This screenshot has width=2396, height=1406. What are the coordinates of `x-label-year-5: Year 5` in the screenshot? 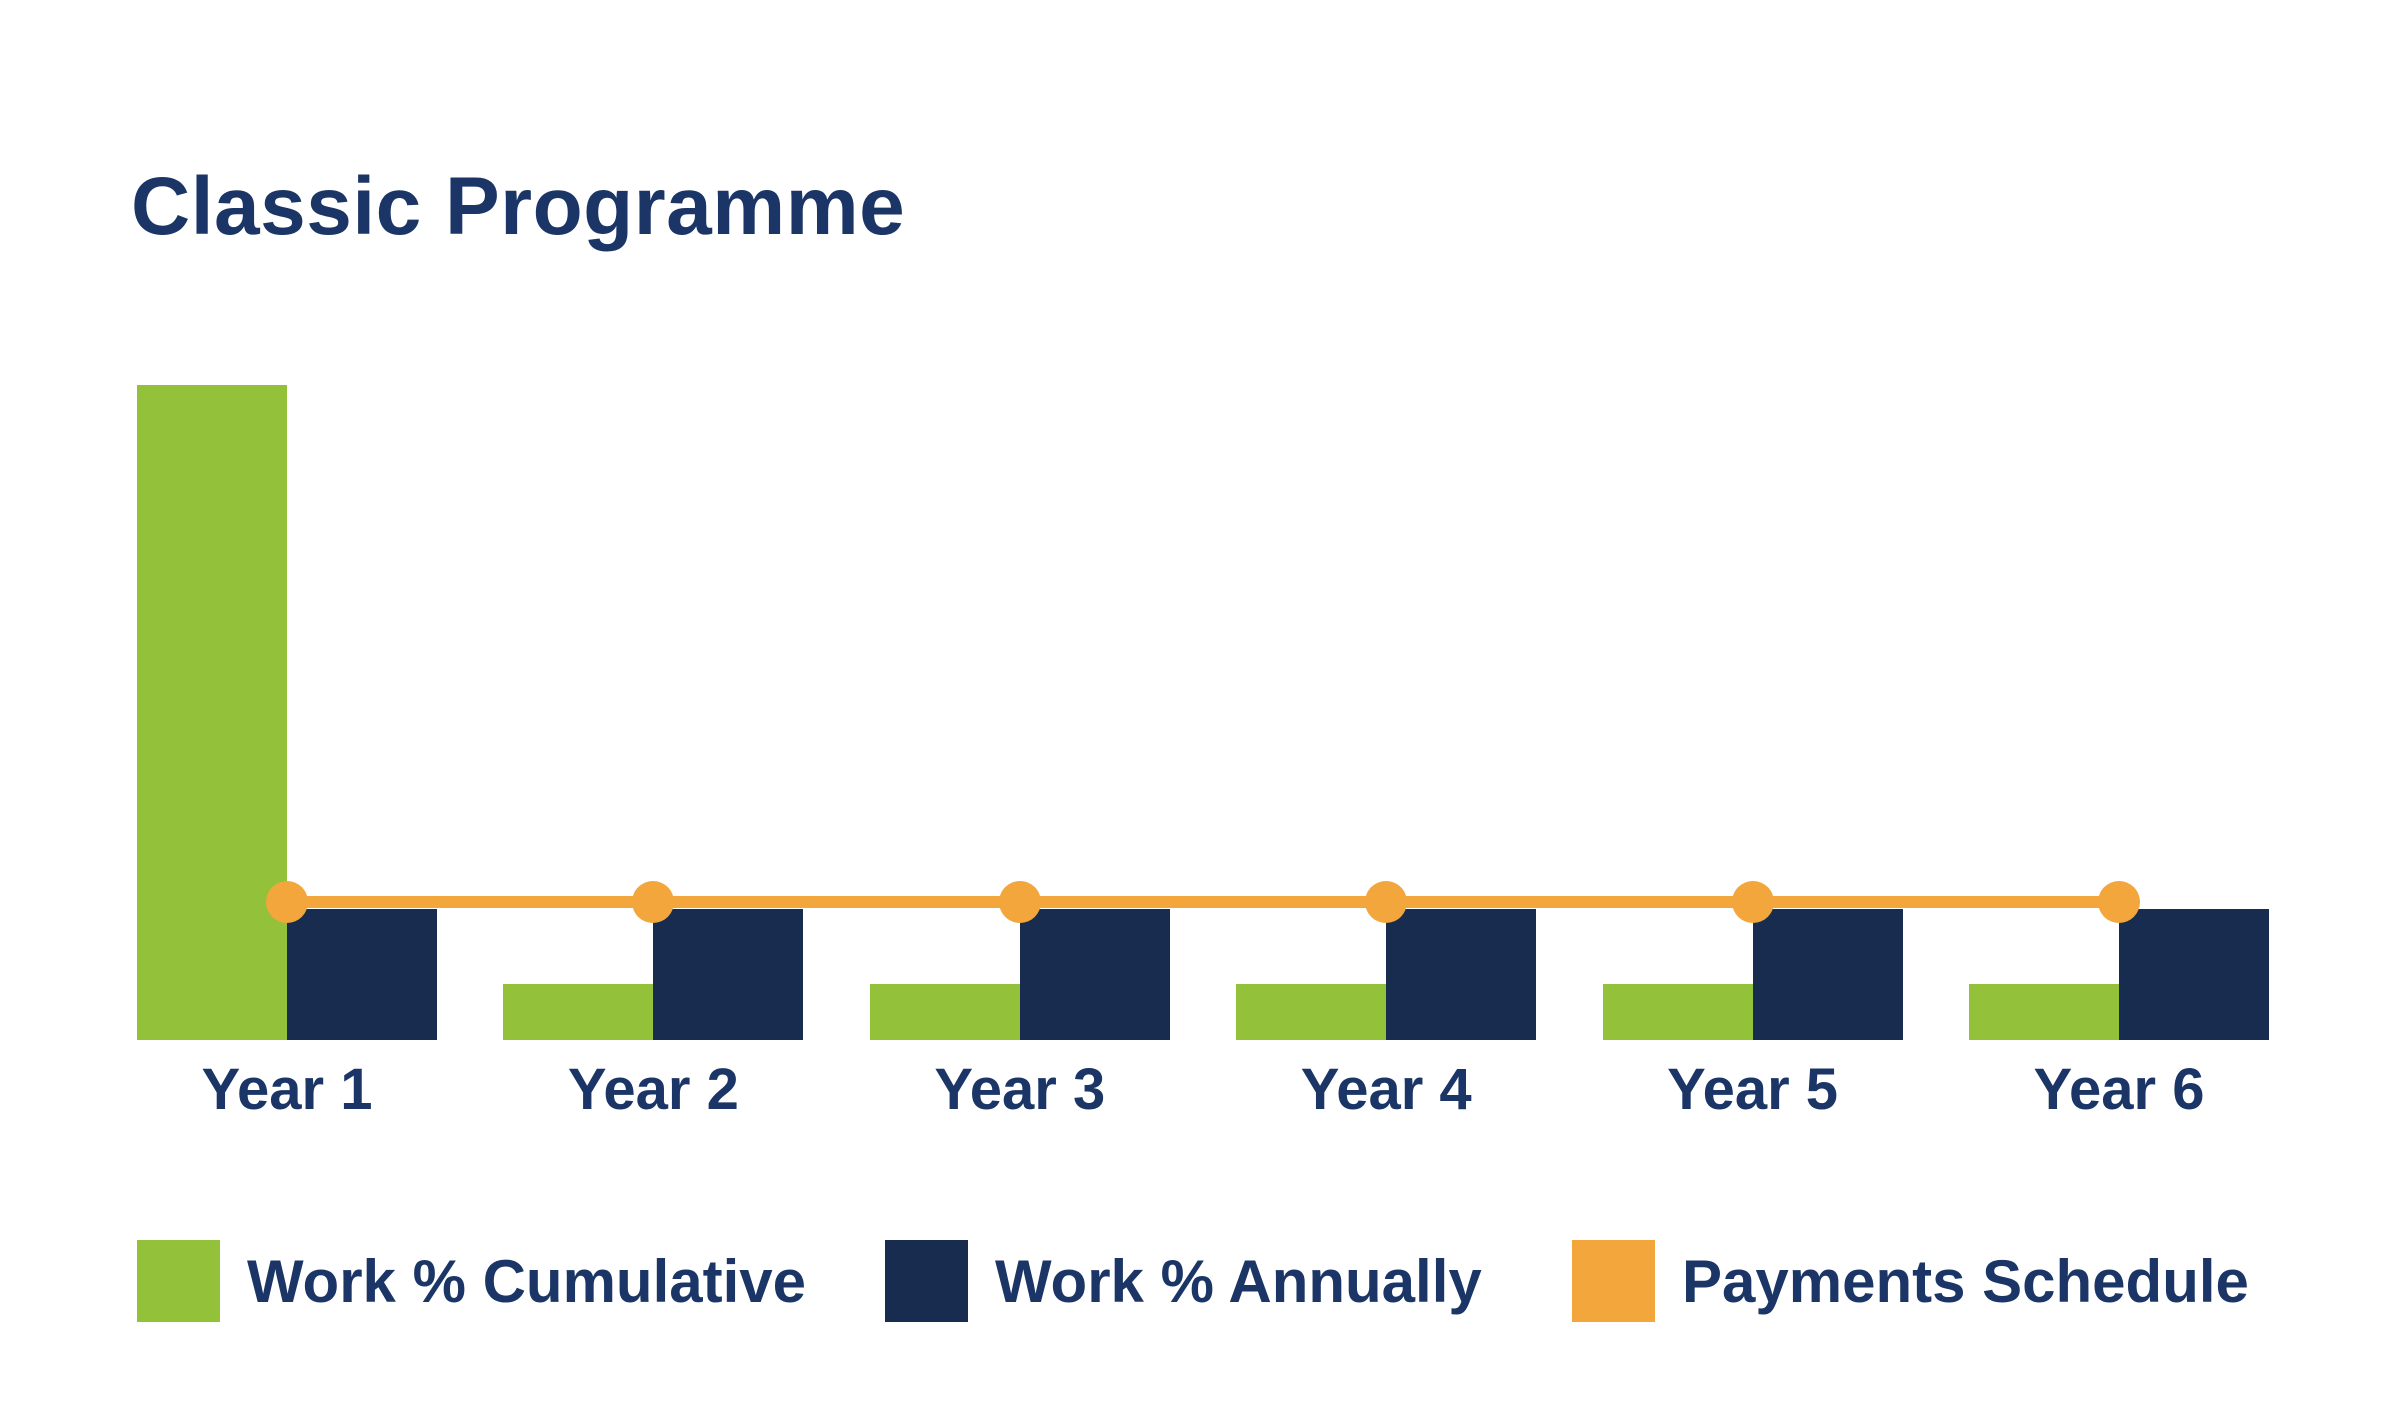 It's located at (1753, 1089).